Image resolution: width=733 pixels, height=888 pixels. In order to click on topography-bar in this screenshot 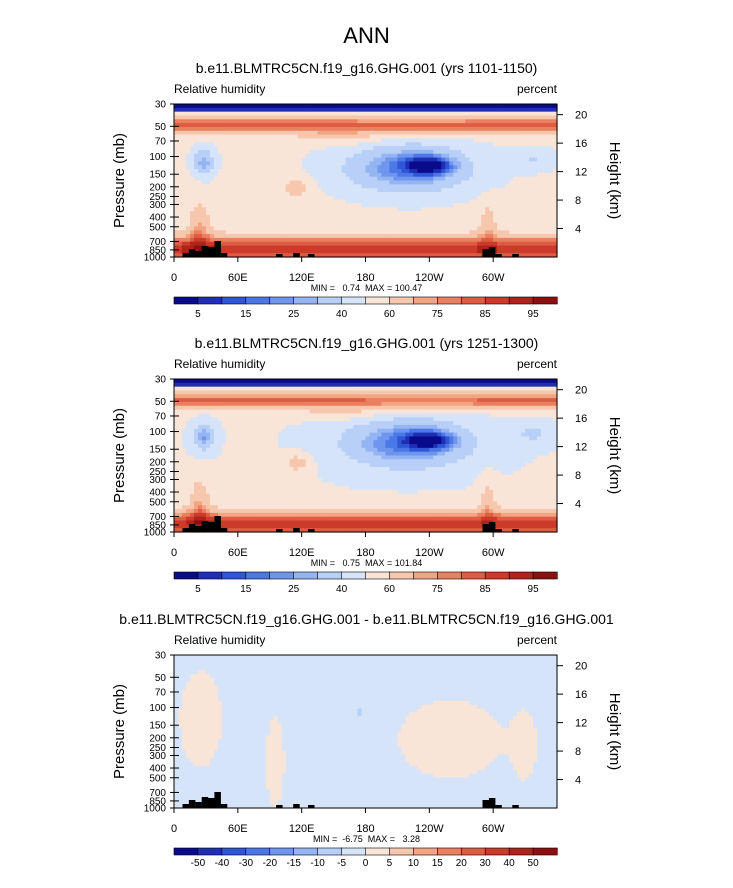, I will do `click(296, 255)`.